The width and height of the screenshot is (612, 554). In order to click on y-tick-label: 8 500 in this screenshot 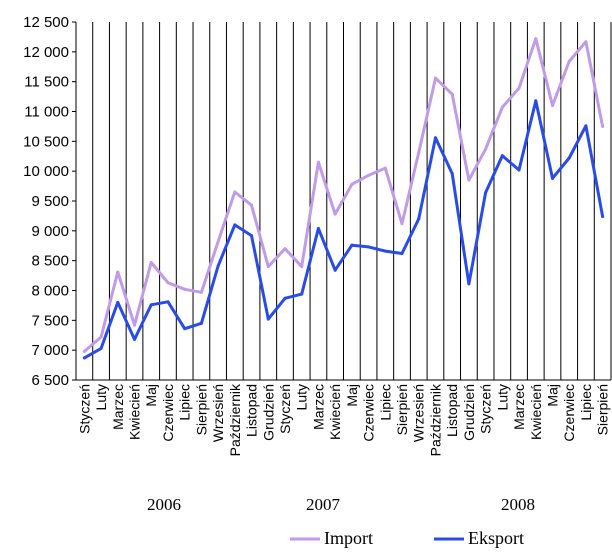, I will do `click(50, 261)`.